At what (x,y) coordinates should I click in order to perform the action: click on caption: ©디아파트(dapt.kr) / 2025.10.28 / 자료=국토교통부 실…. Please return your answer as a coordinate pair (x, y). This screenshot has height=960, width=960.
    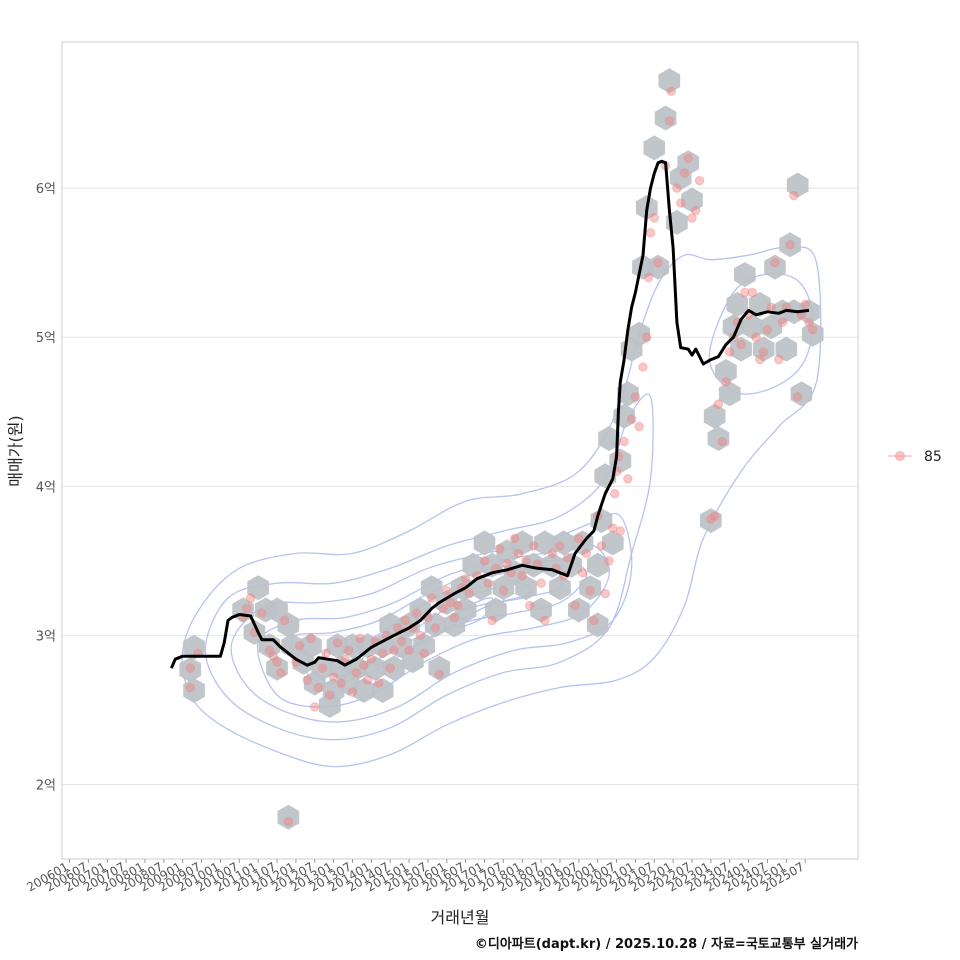
    Looking at the image, I should click on (666, 944).